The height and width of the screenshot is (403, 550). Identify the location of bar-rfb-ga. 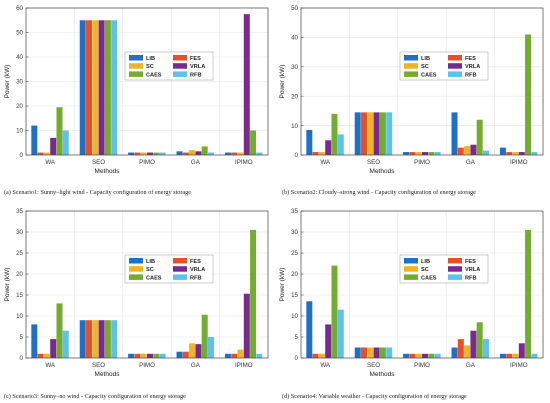
(210, 153).